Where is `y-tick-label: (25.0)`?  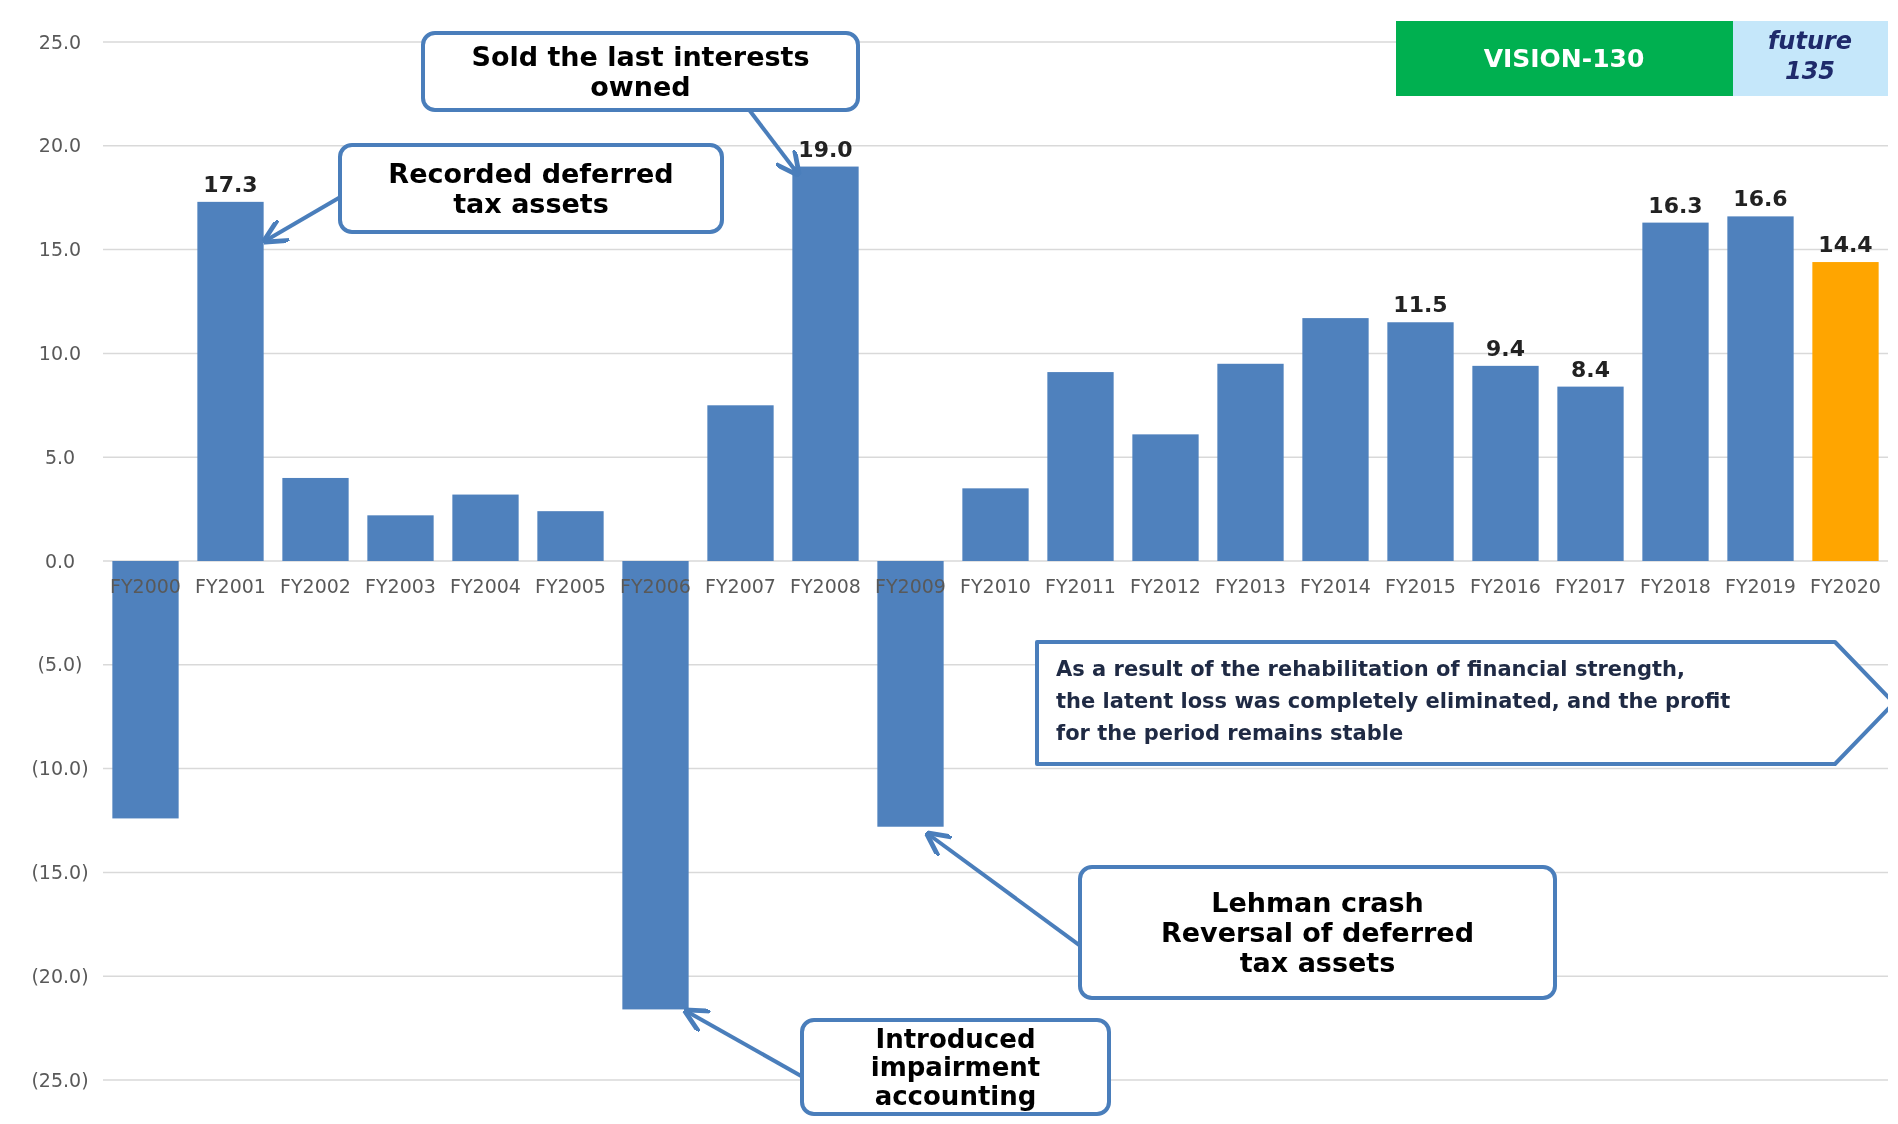
y-tick-label: (25.0) is located at coordinates (60, 1079).